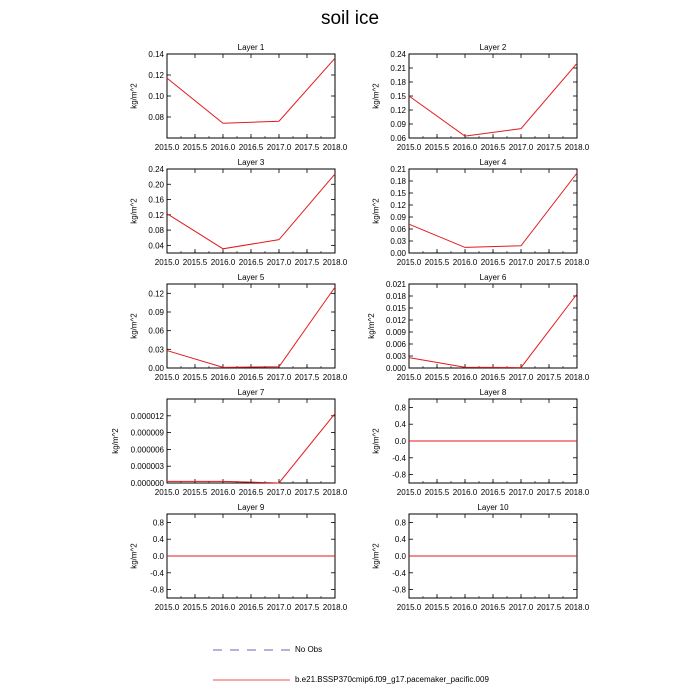 Image resolution: width=700 pixels, height=700 pixels. Describe the element at coordinates (398, 82) in the screenshot. I see `y-tick-label: 0.18` at that location.